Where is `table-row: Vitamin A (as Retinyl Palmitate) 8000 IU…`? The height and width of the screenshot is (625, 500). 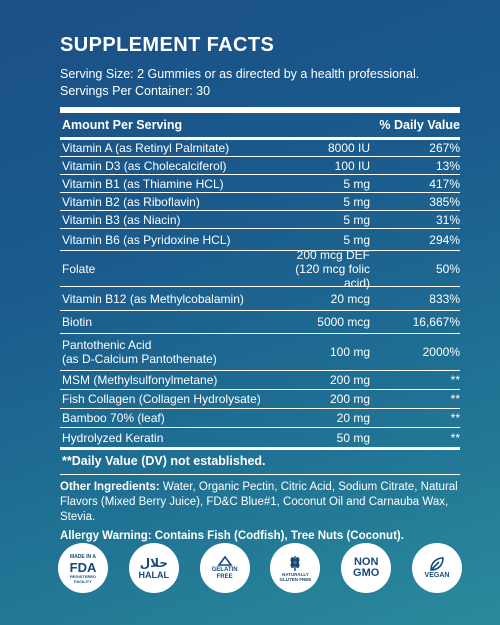 table-row: Vitamin A (as Retinyl Palmitate) 8000 IU… is located at coordinates (260, 148).